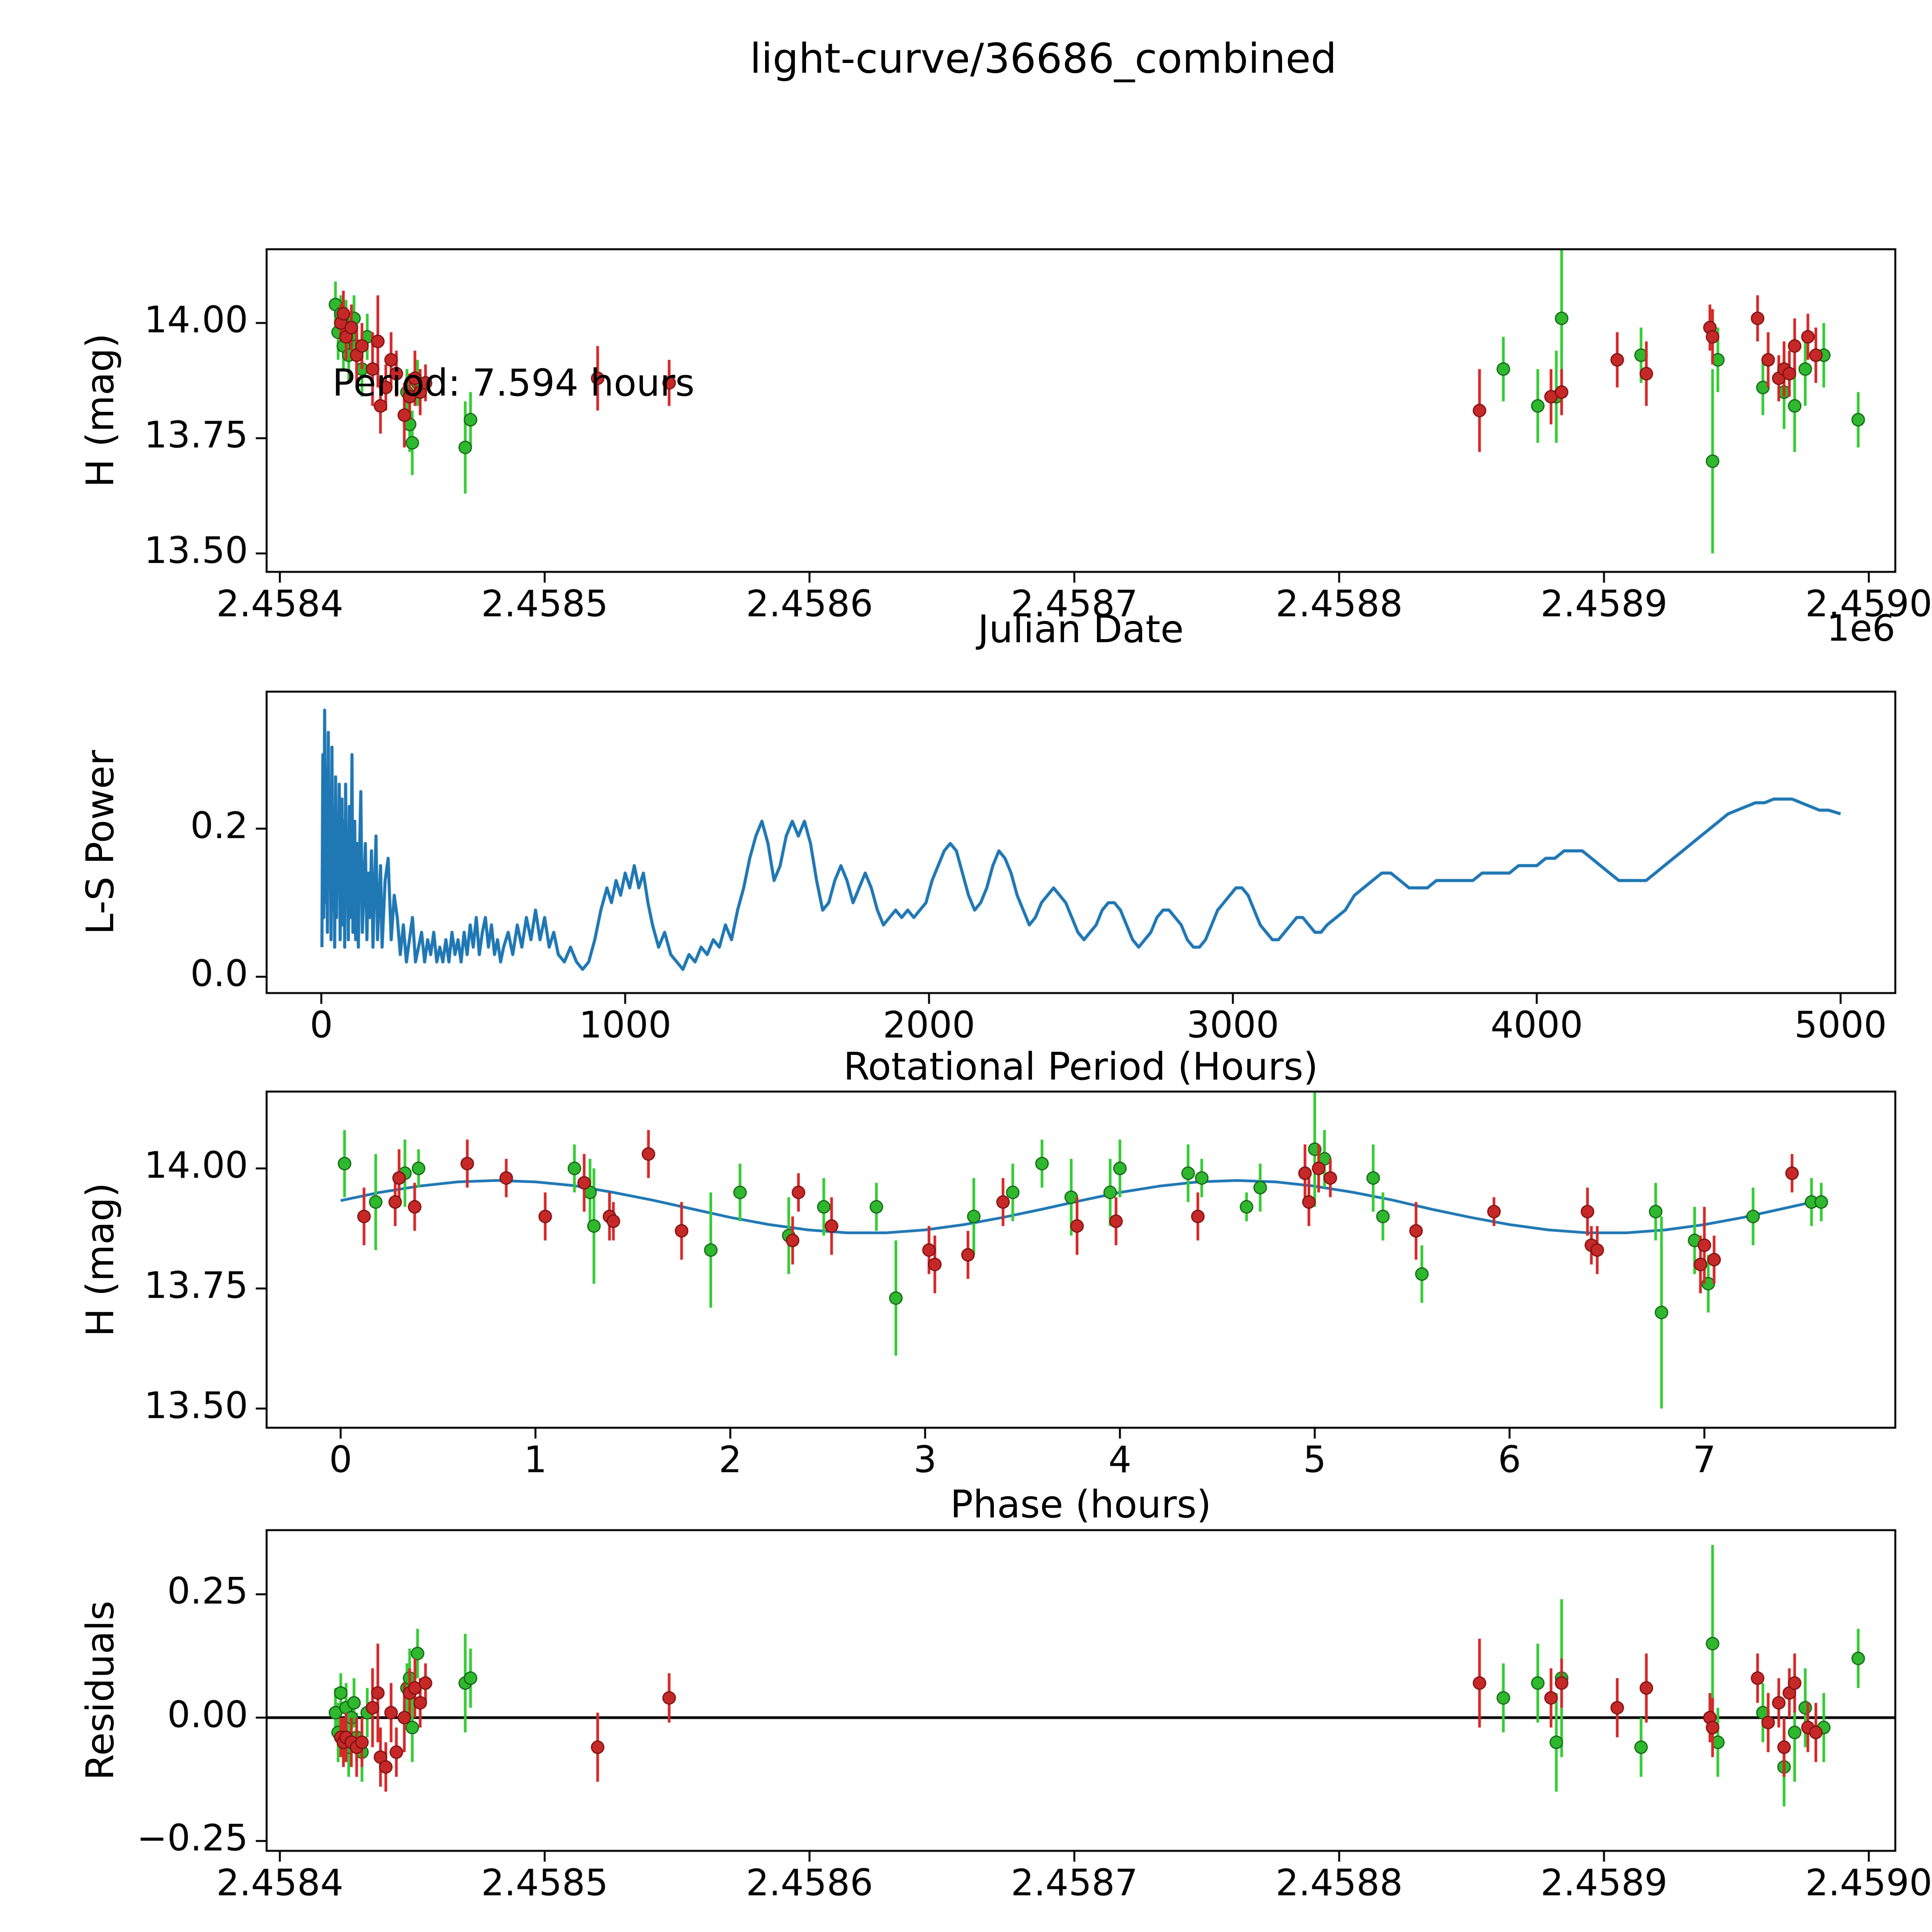 This screenshot has width=1932, height=1932. Describe the element at coordinates (1081, 629) in the screenshot. I see `panel1-xlabel: Julian Date` at that location.